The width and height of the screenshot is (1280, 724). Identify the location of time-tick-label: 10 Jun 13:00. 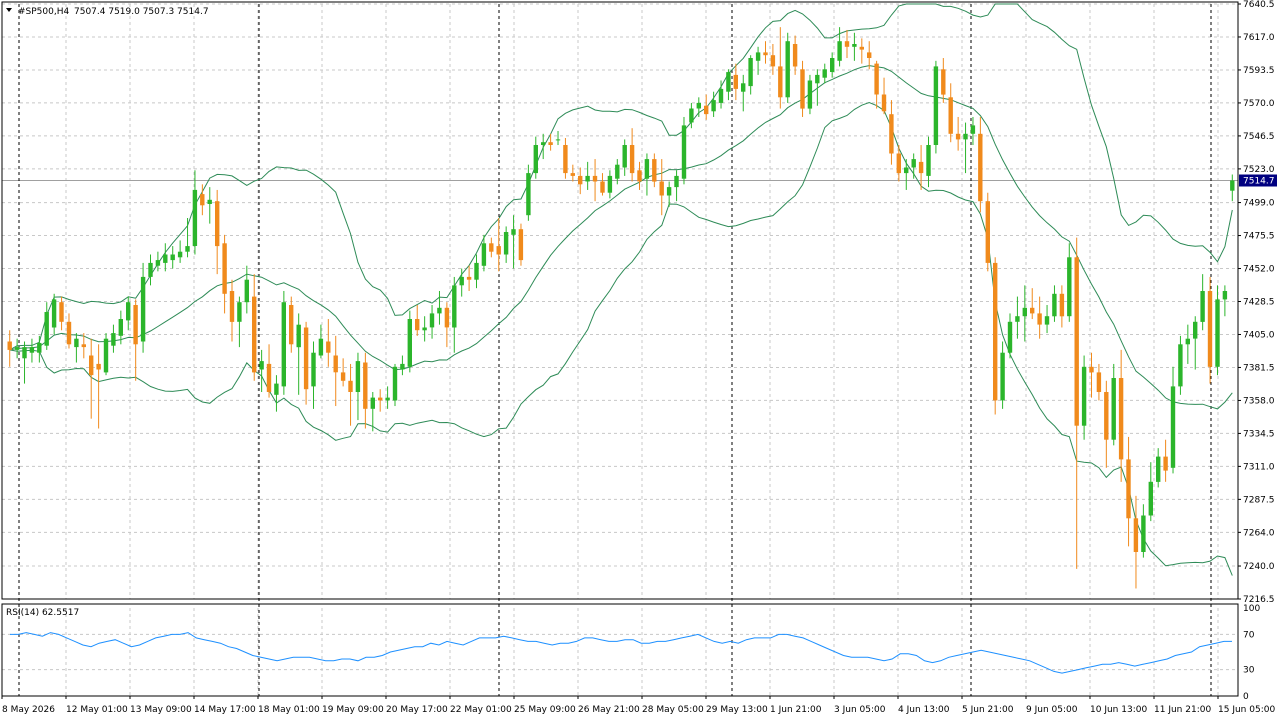
(1118, 710).